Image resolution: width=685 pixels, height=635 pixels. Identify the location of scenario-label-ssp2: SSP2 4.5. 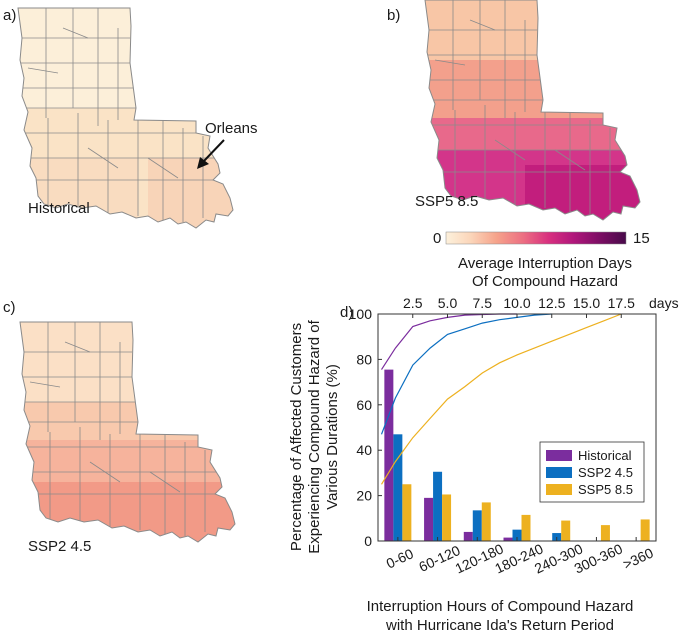
(59, 546).